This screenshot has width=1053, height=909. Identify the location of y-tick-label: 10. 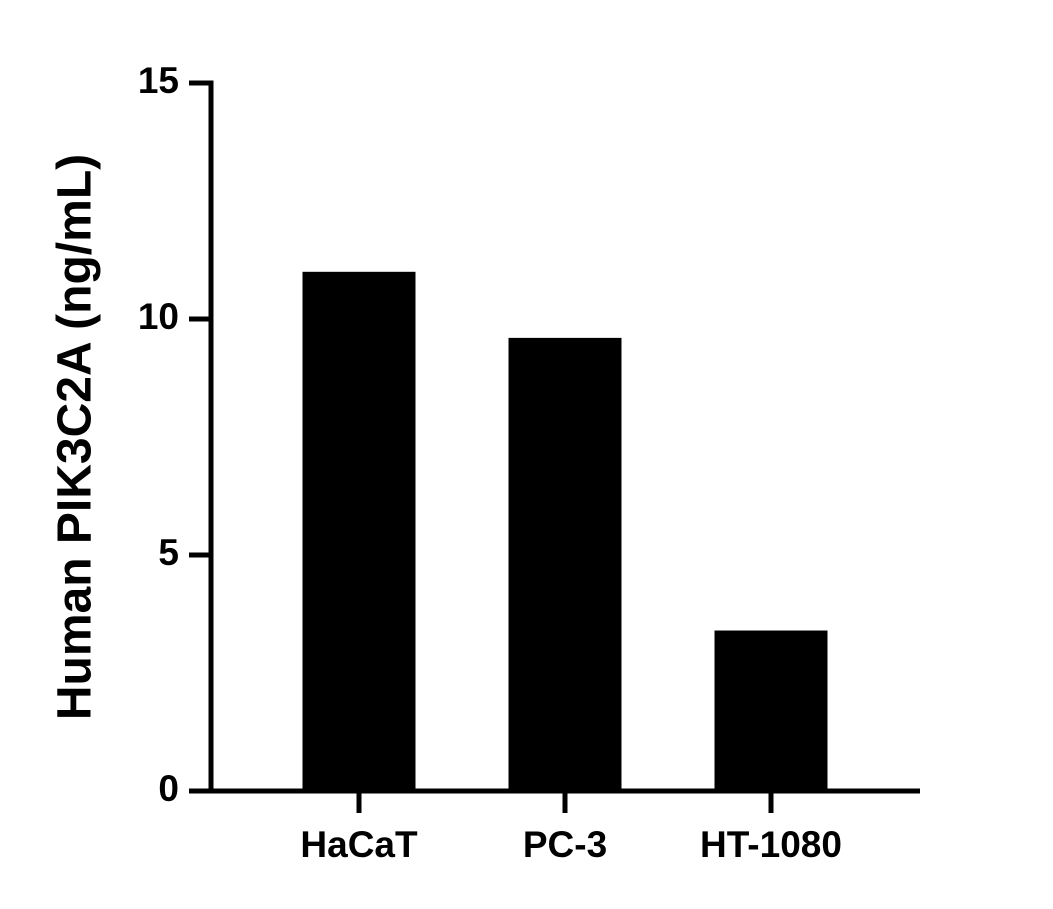
(158, 316).